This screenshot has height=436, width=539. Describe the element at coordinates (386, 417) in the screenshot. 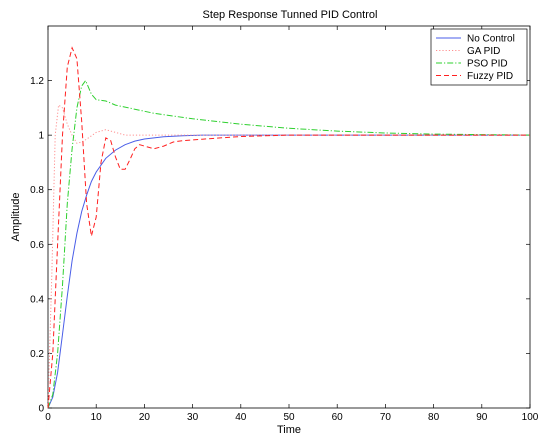

I see `x-tick-label: 70` at that location.